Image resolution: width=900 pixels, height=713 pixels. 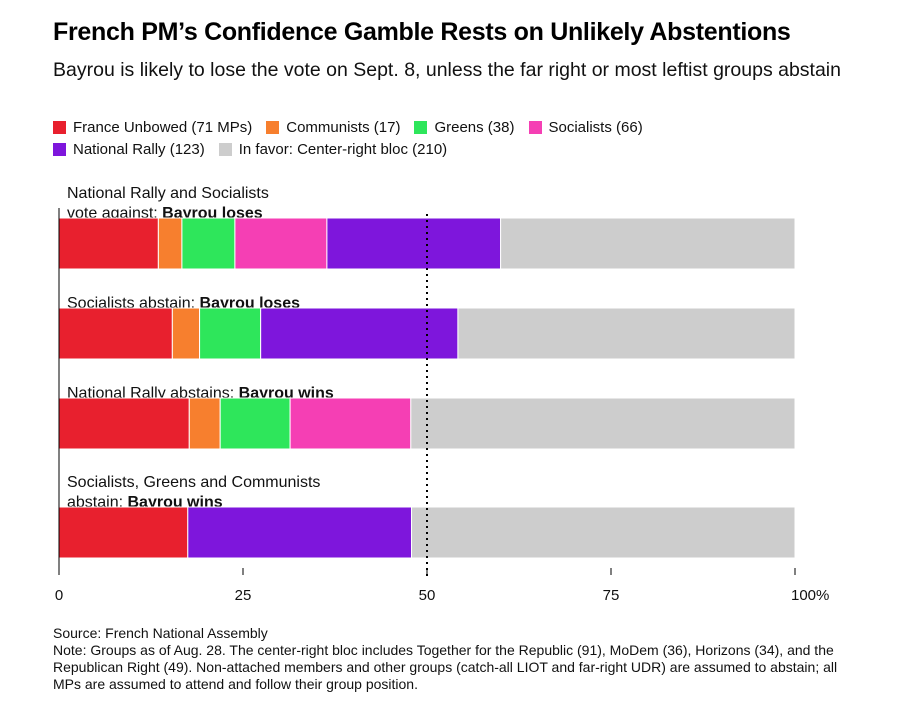 I want to click on x-tick-label: 75, so click(x=611, y=595).